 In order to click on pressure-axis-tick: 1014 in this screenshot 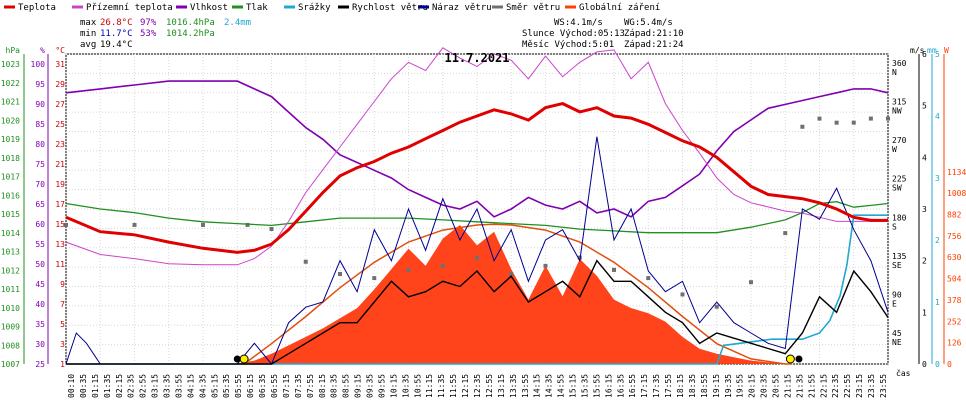, I will do `click(10, 233)`.